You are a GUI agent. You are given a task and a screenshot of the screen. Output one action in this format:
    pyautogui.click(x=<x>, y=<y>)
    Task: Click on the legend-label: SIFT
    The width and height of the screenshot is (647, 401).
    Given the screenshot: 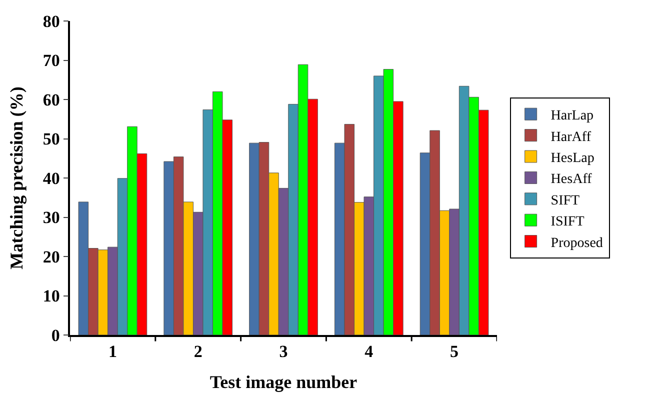 What is the action you would take?
    pyautogui.click(x=565, y=200)
    